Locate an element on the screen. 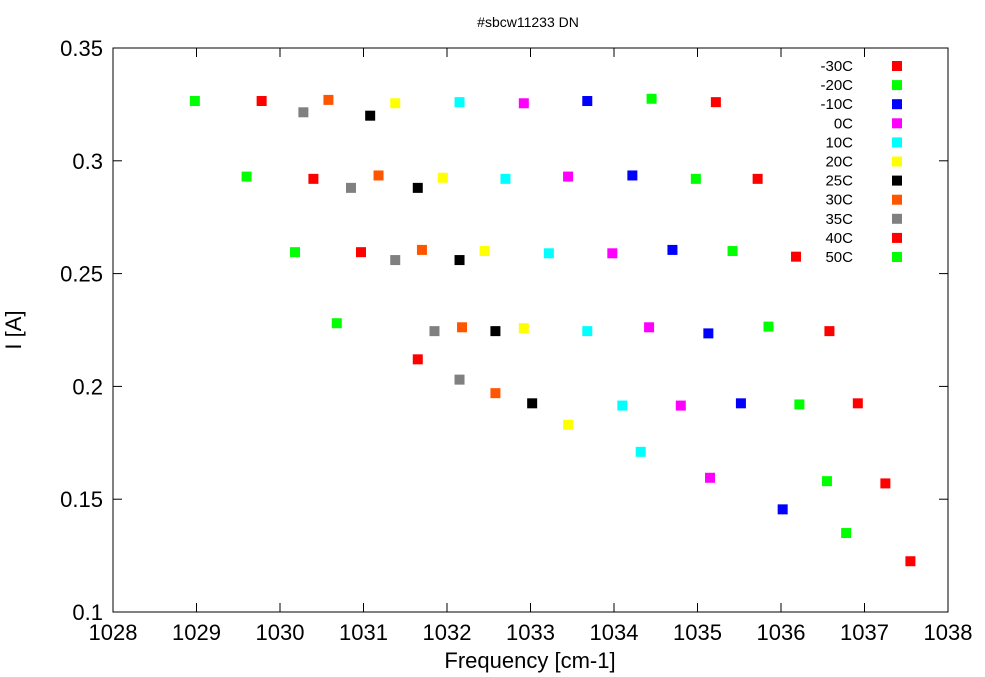 The image size is (985, 677). x-tick-label: 1031 is located at coordinates (363, 632).